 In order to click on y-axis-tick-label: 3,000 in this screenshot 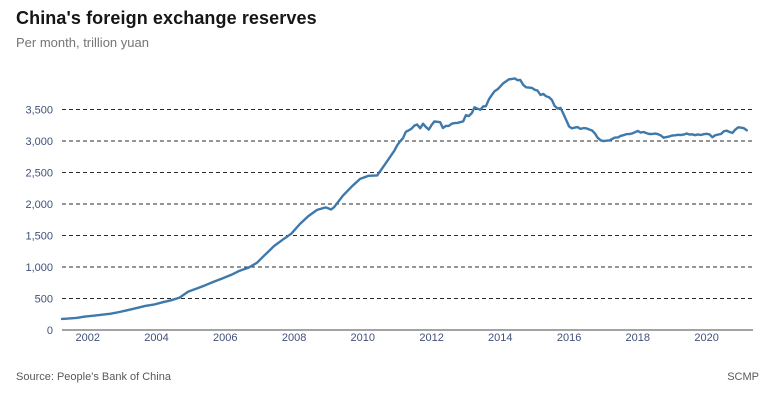, I will do `click(39, 142)`.